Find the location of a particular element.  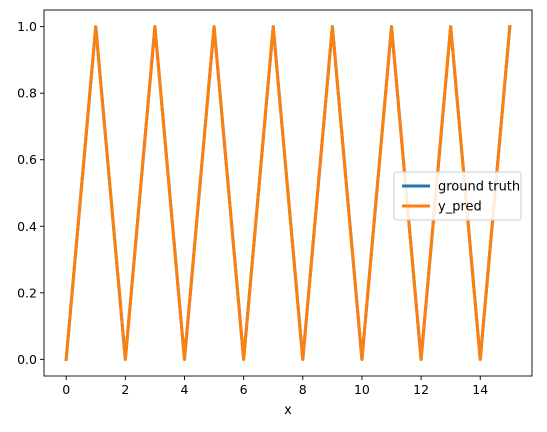

x-tick-label: 4 is located at coordinates (185, 389).